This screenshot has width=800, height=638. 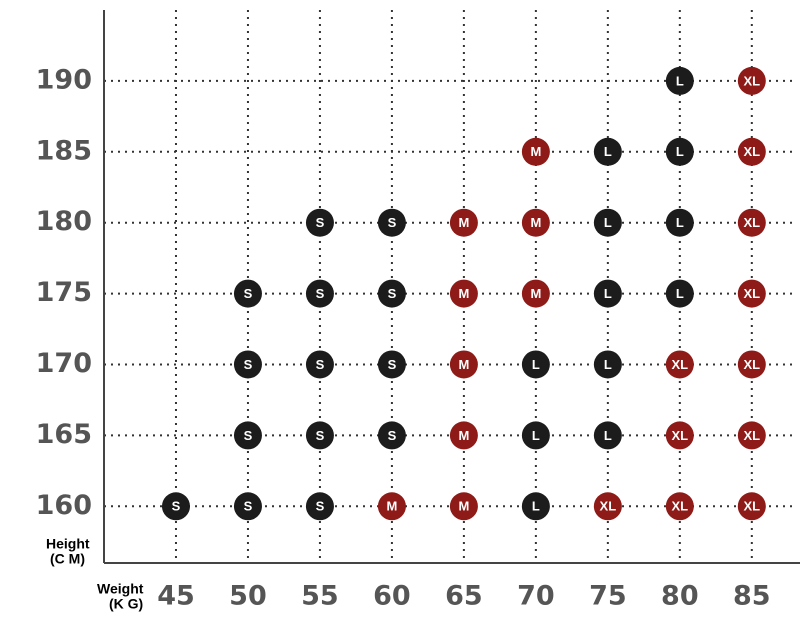 I want to click on x-tick-label: 75, so click(x=608, y=596).